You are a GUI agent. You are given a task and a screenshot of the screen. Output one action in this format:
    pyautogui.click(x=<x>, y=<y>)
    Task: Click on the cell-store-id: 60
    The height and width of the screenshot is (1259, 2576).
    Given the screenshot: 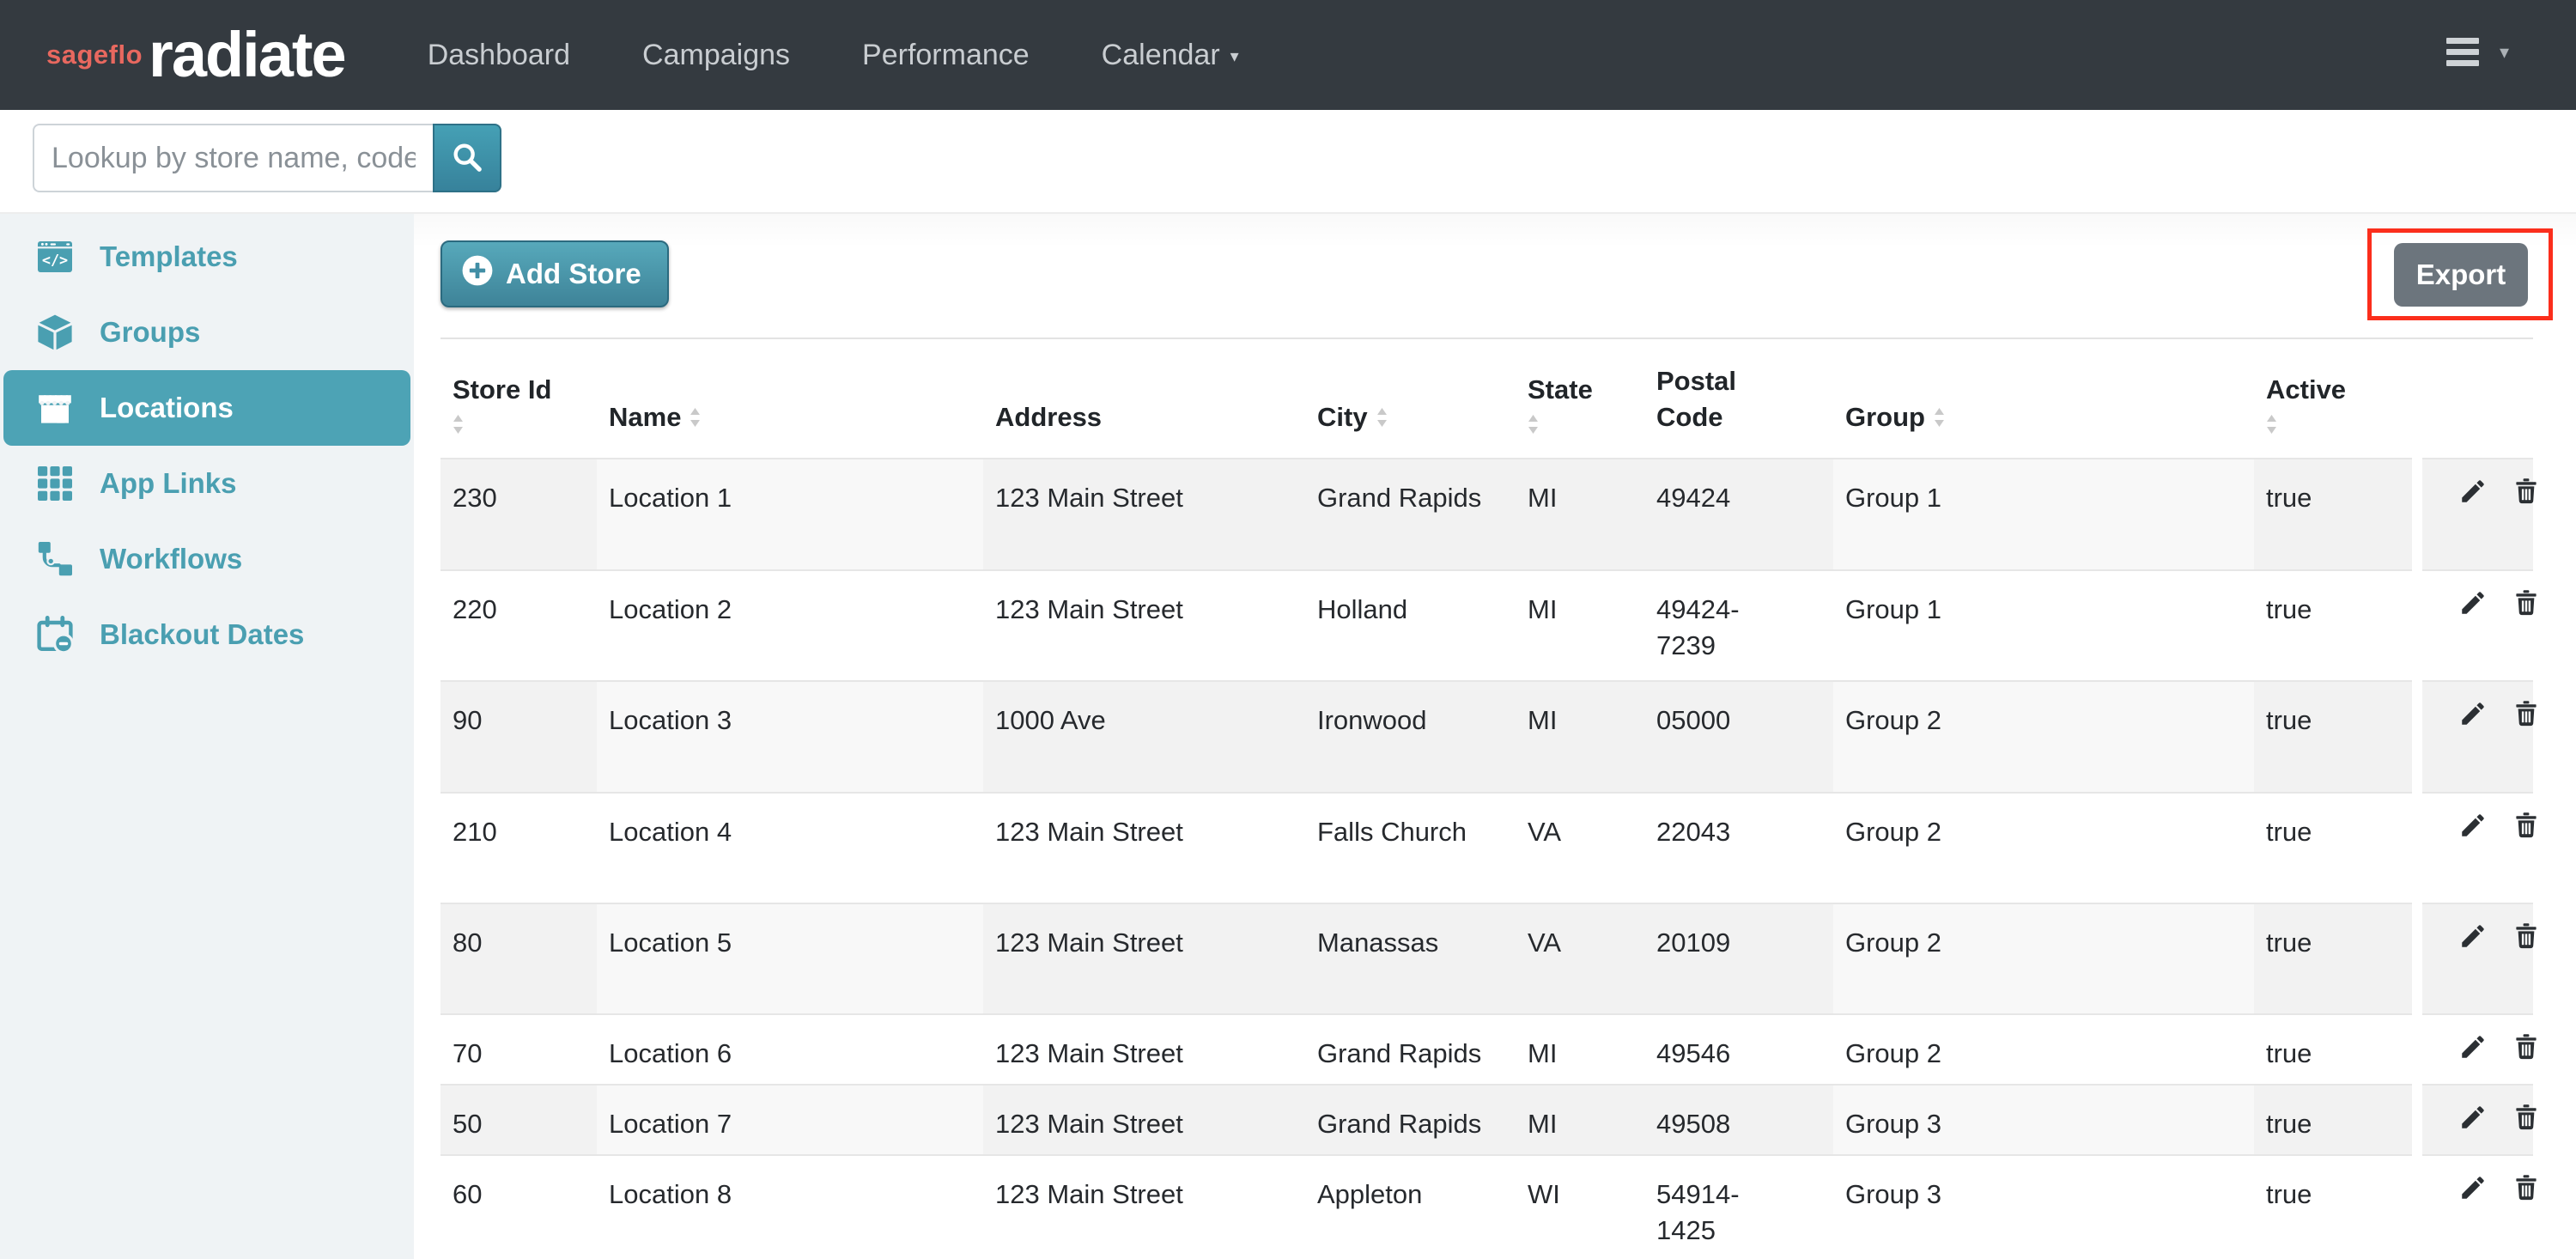 What is the action you would take?
    pyautogui.click(x=468, y=1194)
    